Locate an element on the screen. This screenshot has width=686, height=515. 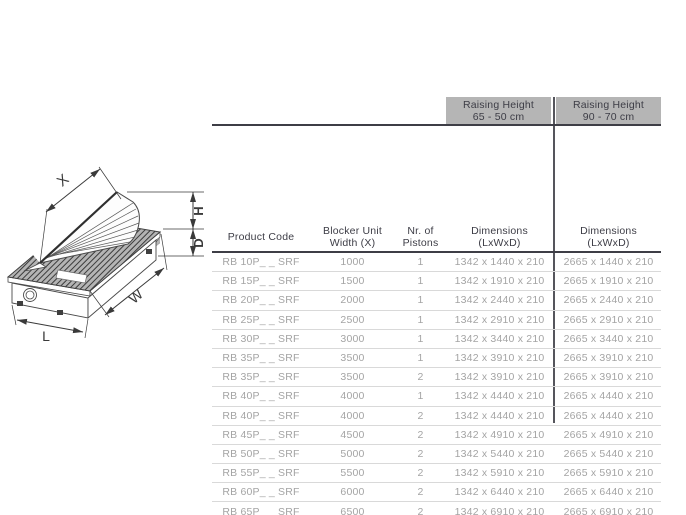
cell-dimensions-2: 2665 x 4440 x 210 is located at coordinates (608, 396).